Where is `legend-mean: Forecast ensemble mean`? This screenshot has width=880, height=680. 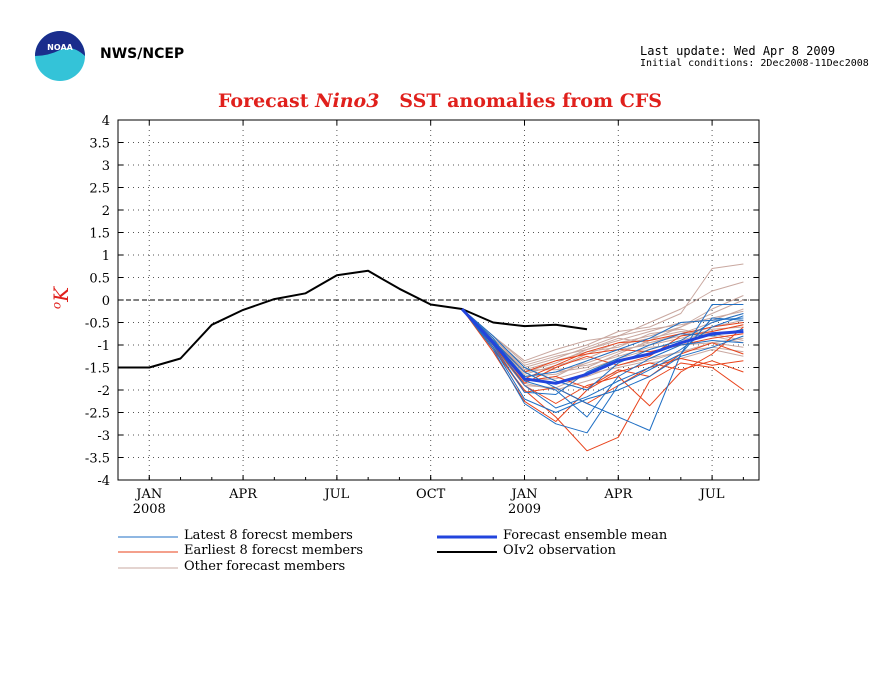 legend-mean: Forecast ensemble mean is located at coordinates (585, 535).